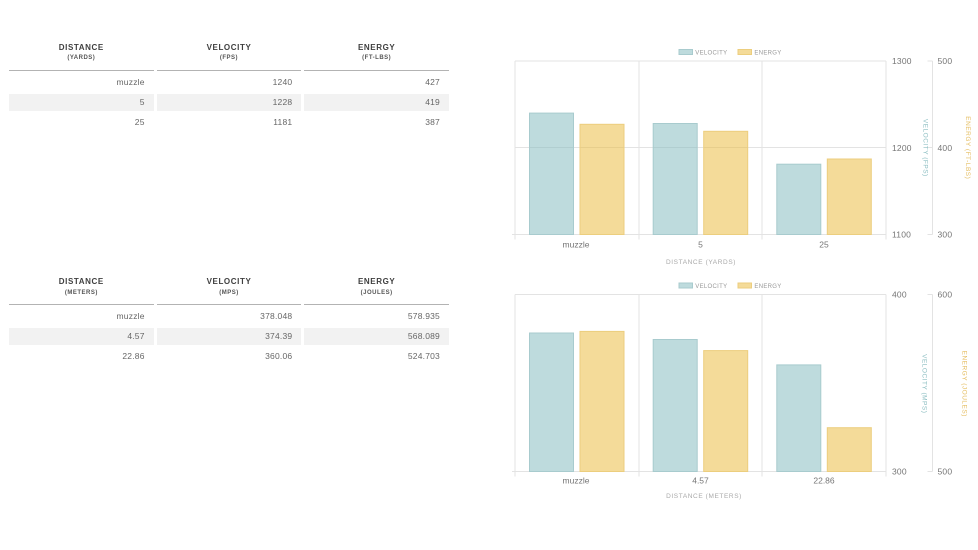 Image resolution: width=978 pixels, height=550 pixels. Describe the element at coordinates (700, 481) in the screenshot. I see `svg-text: 4.57` at that location.